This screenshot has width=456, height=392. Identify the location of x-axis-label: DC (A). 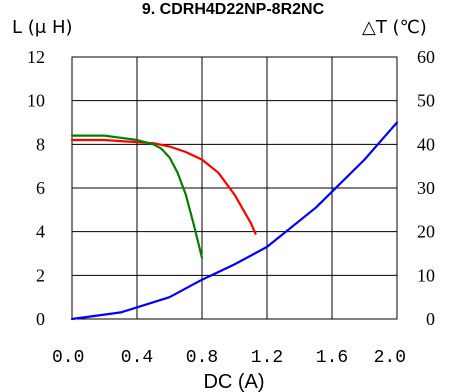
(233, 381).